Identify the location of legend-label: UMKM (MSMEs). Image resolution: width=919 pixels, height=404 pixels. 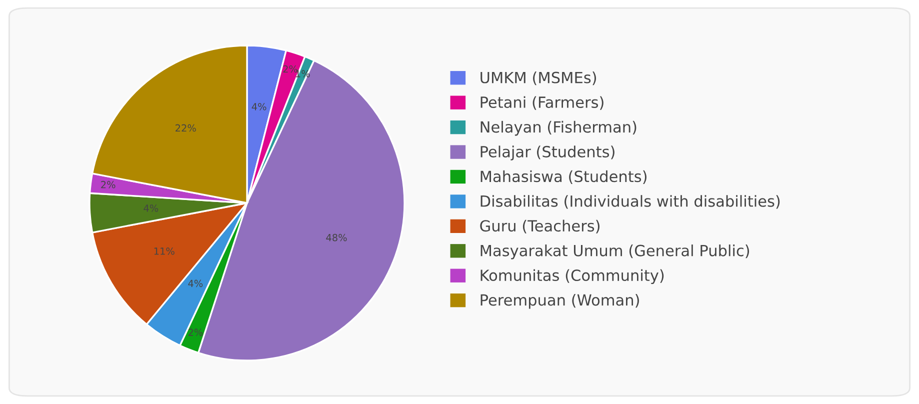
(538, 79).